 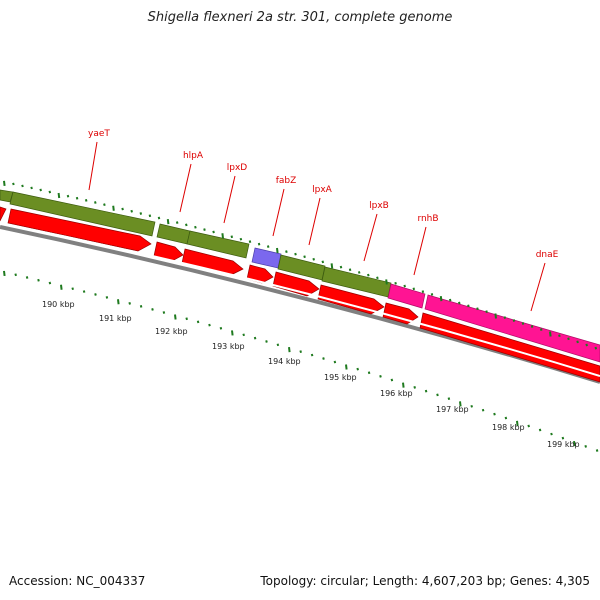 What do you see at coordinates (218, 244) in the screenshot?
I see `feature-lpxD` at bounding box center [218, 244].